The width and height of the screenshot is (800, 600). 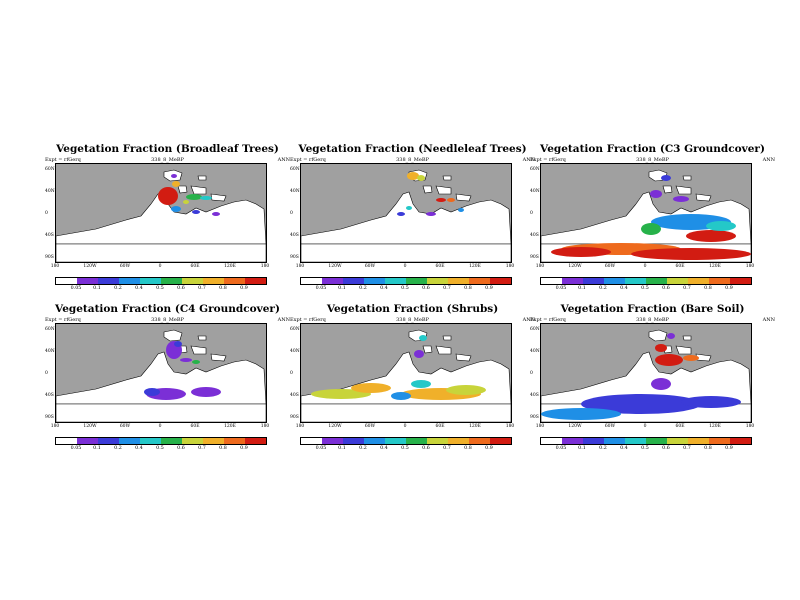 What do you see at coordinates (768, 320) in the screenshot?
I see `season-label: ANN` at bounding box center [768, 320].